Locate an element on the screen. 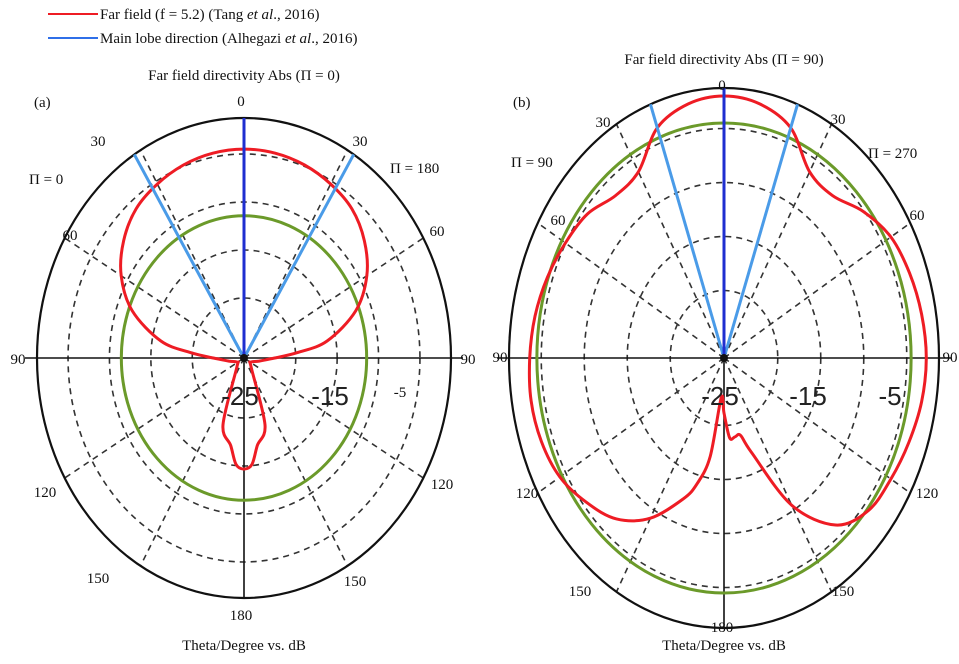 This screenshot has height=664, width=959. side-label-1: Π = 270 is located at coordinates (892, 154).